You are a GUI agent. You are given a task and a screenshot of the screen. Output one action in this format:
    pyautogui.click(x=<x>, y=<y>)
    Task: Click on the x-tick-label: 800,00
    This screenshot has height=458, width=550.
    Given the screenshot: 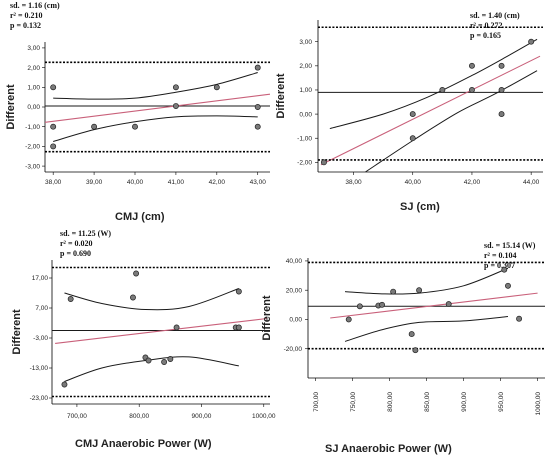 What is the action you would take?
    pyautogui.click(x=139, y=416)
    